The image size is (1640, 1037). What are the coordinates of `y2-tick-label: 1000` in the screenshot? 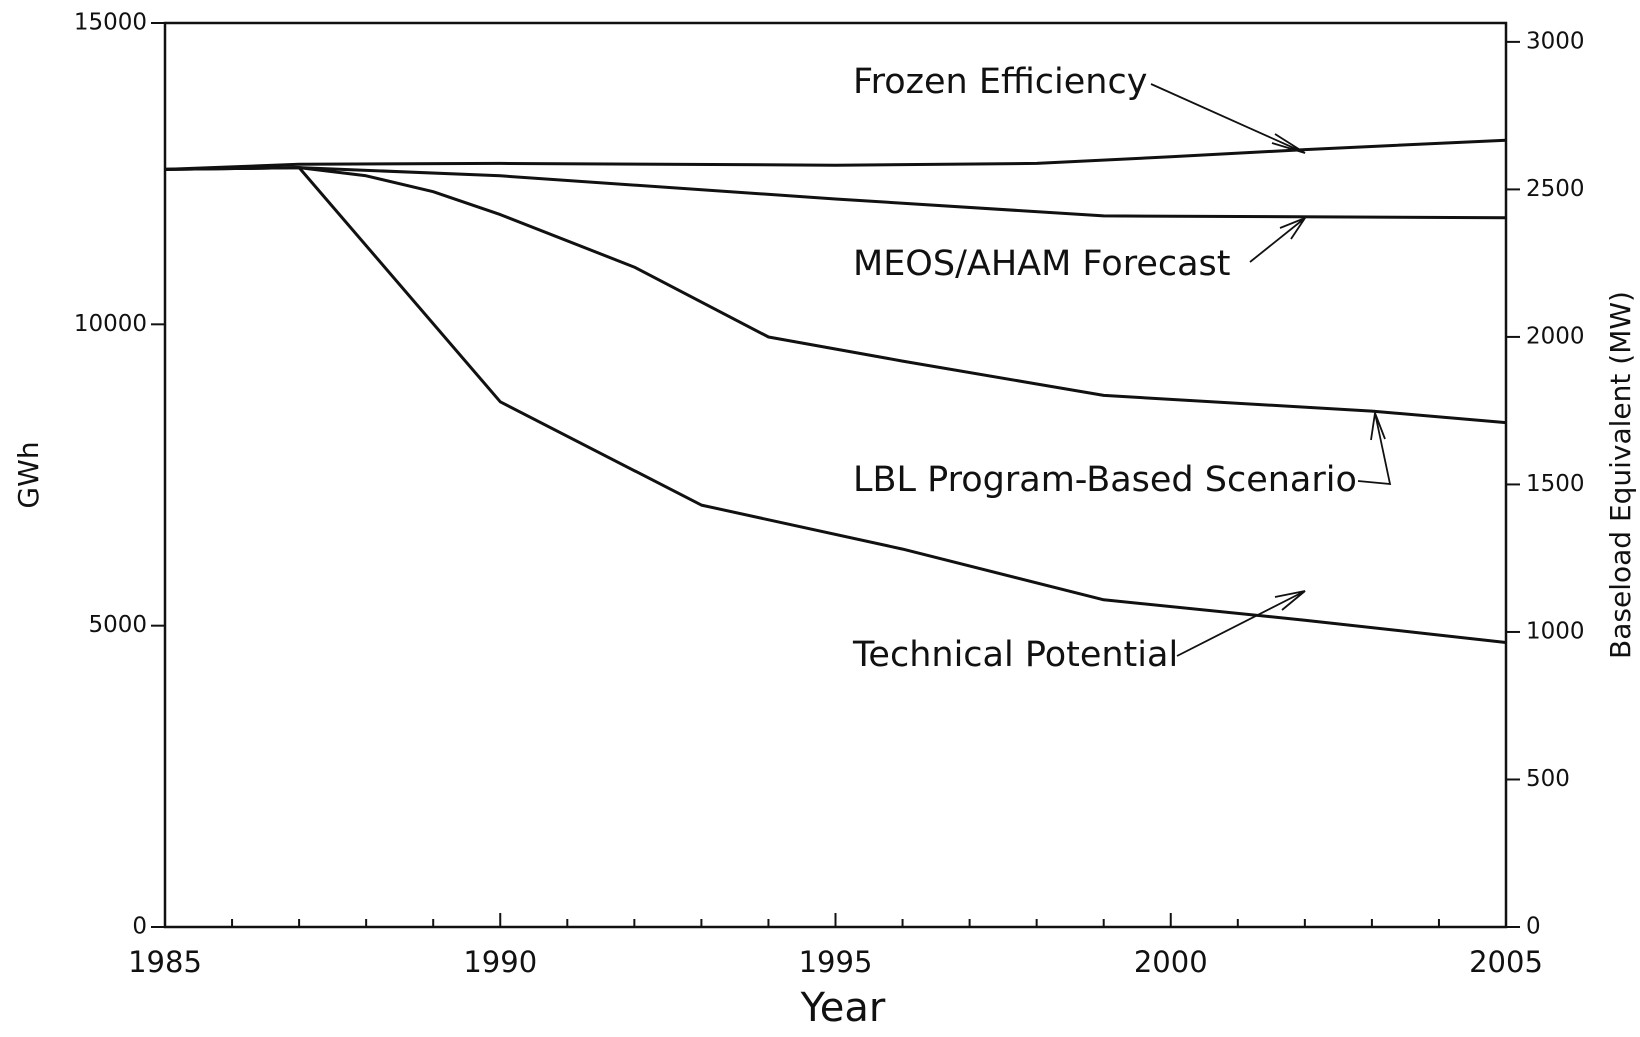 It's located at (1555, 631).